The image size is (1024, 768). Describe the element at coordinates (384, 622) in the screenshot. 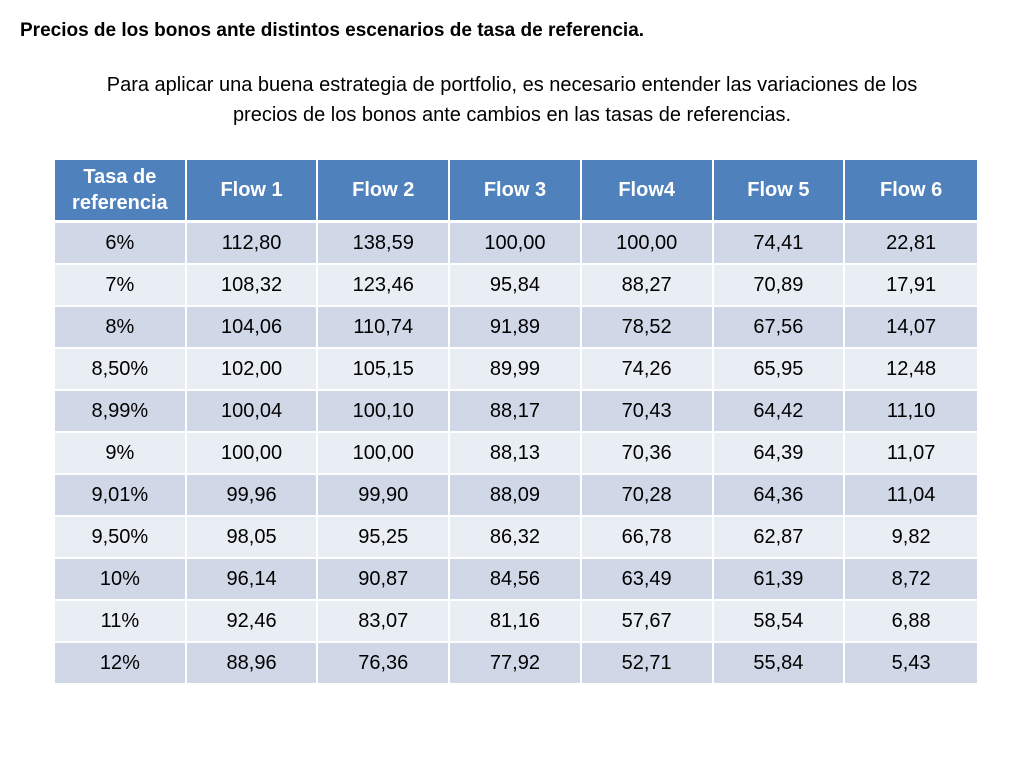

I see `cell-flow-2: 83,07` at that location.